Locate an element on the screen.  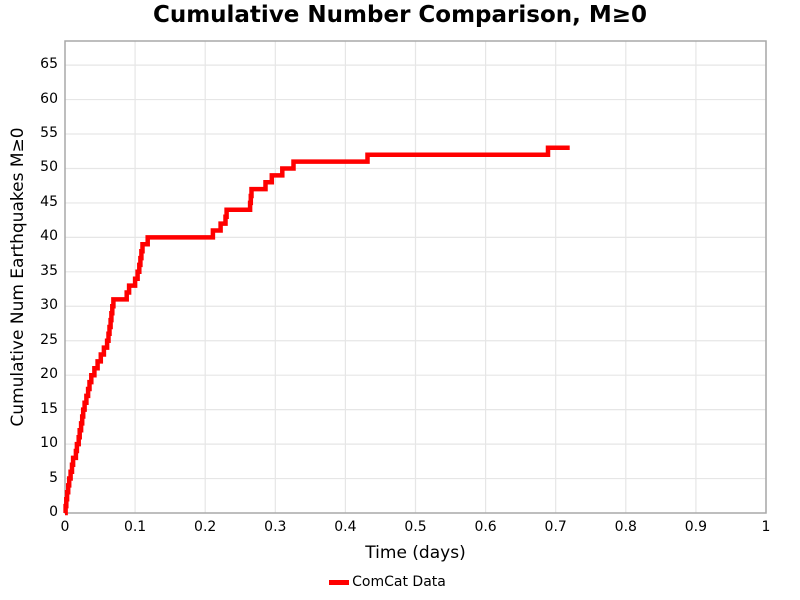
x-axis-label: Time (days) is located at coordinates (415, 553).